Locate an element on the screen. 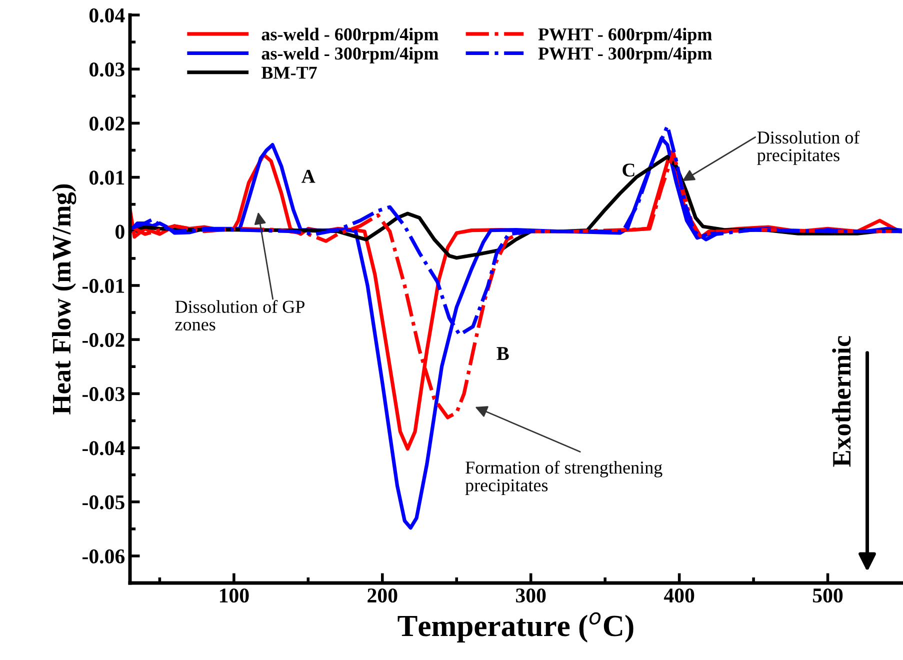 The height and width of the screenshot is (660, 903). annotation: Exothermic is located at coordinates (841, 401).